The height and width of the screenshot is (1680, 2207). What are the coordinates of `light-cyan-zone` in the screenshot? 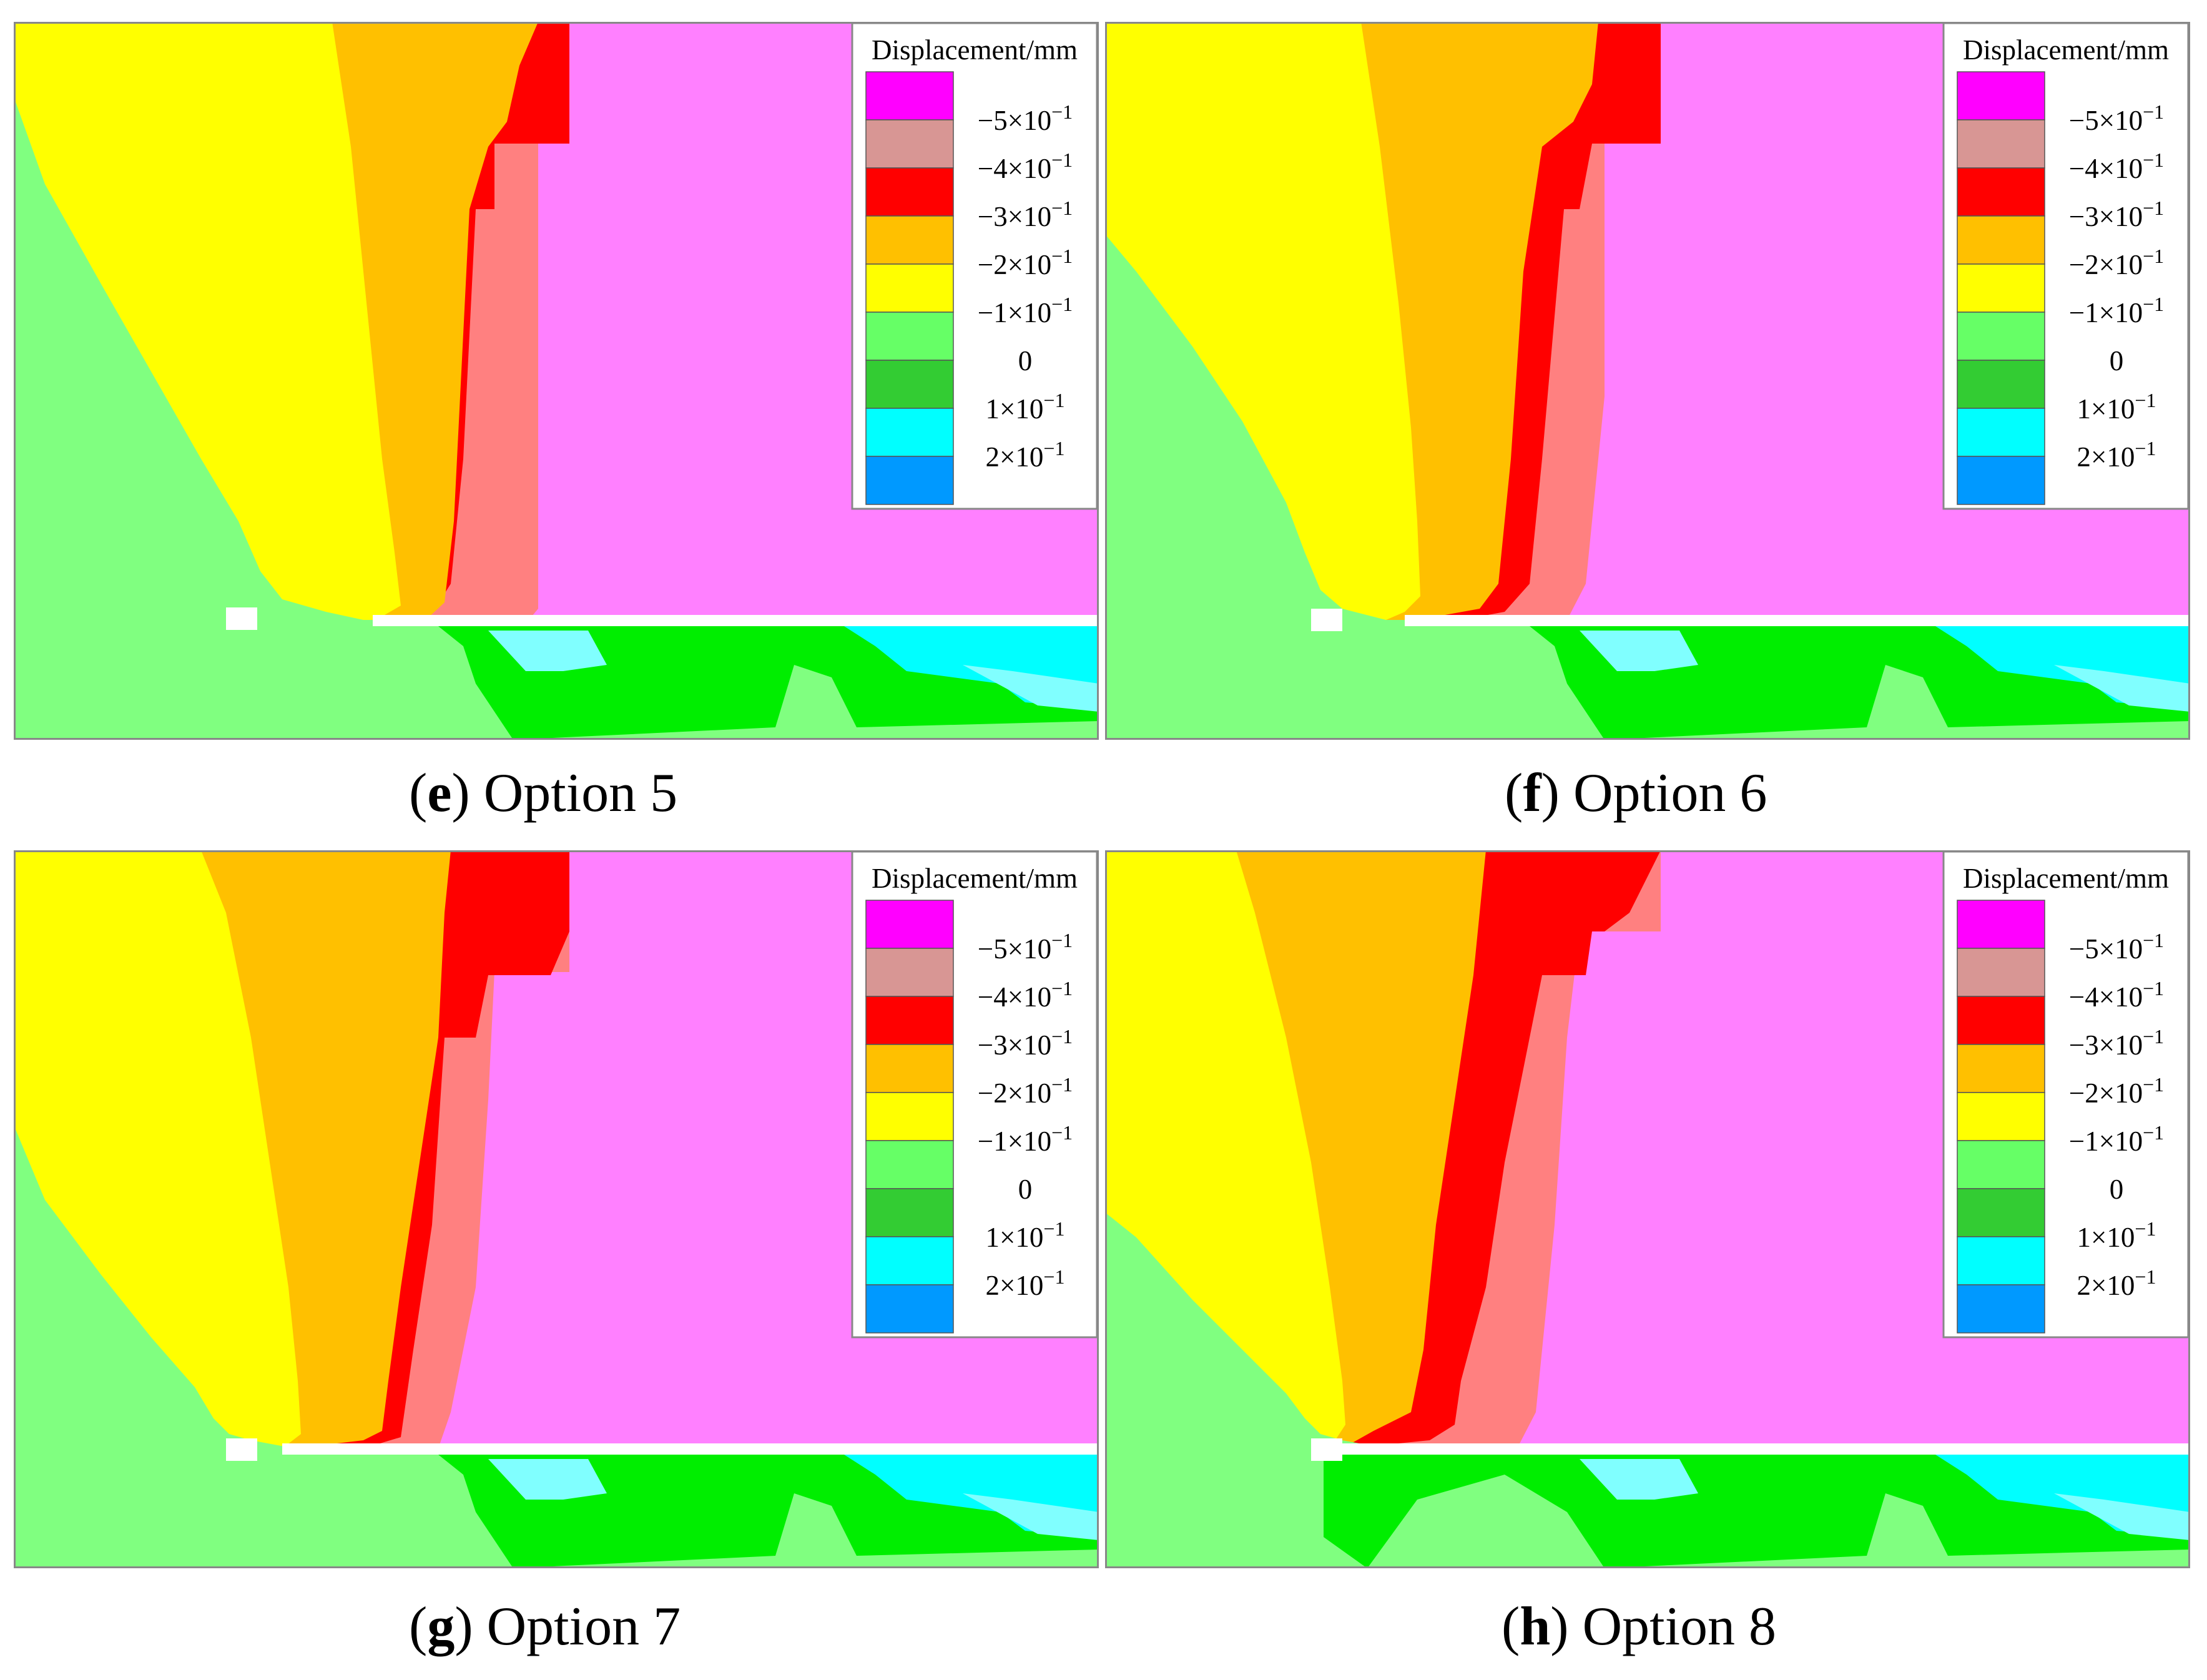 It's located at (547, 651).